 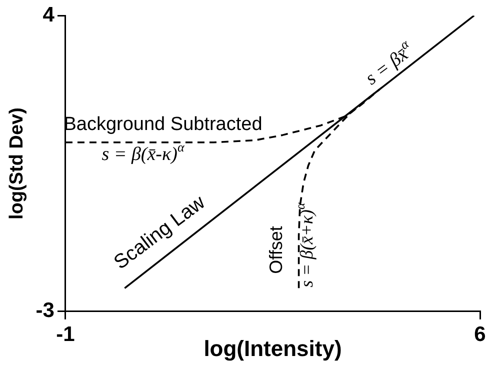 What do you see at coordinates (304, 244) in the screenshot?
I see `annotation: s = β(x̄+κ)α` at bounding box center [304, 244].